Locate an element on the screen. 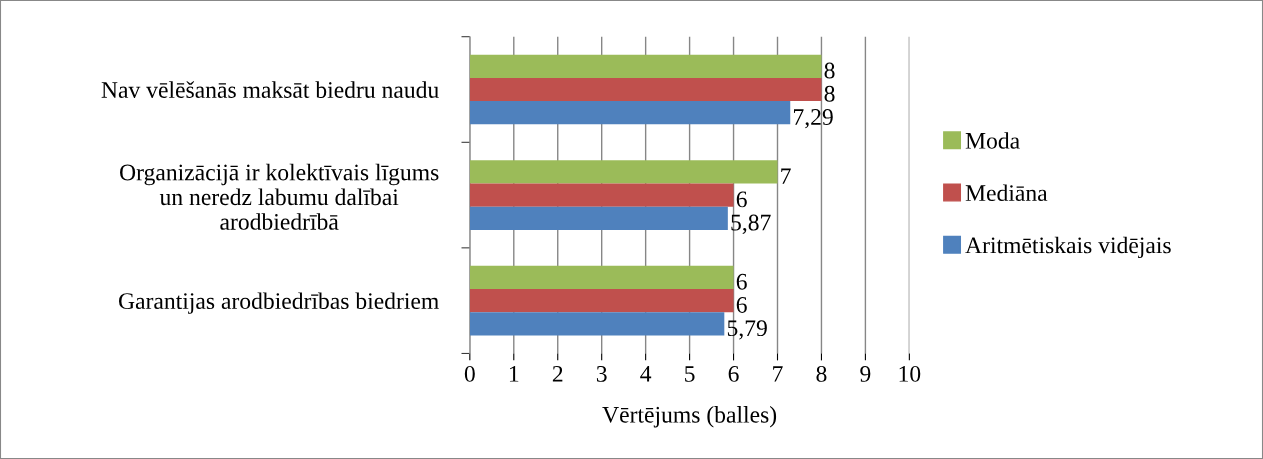 The height and width of the screenshot is (459, 1263). x-tick-label: 6 is located at coordinates (733, 373).